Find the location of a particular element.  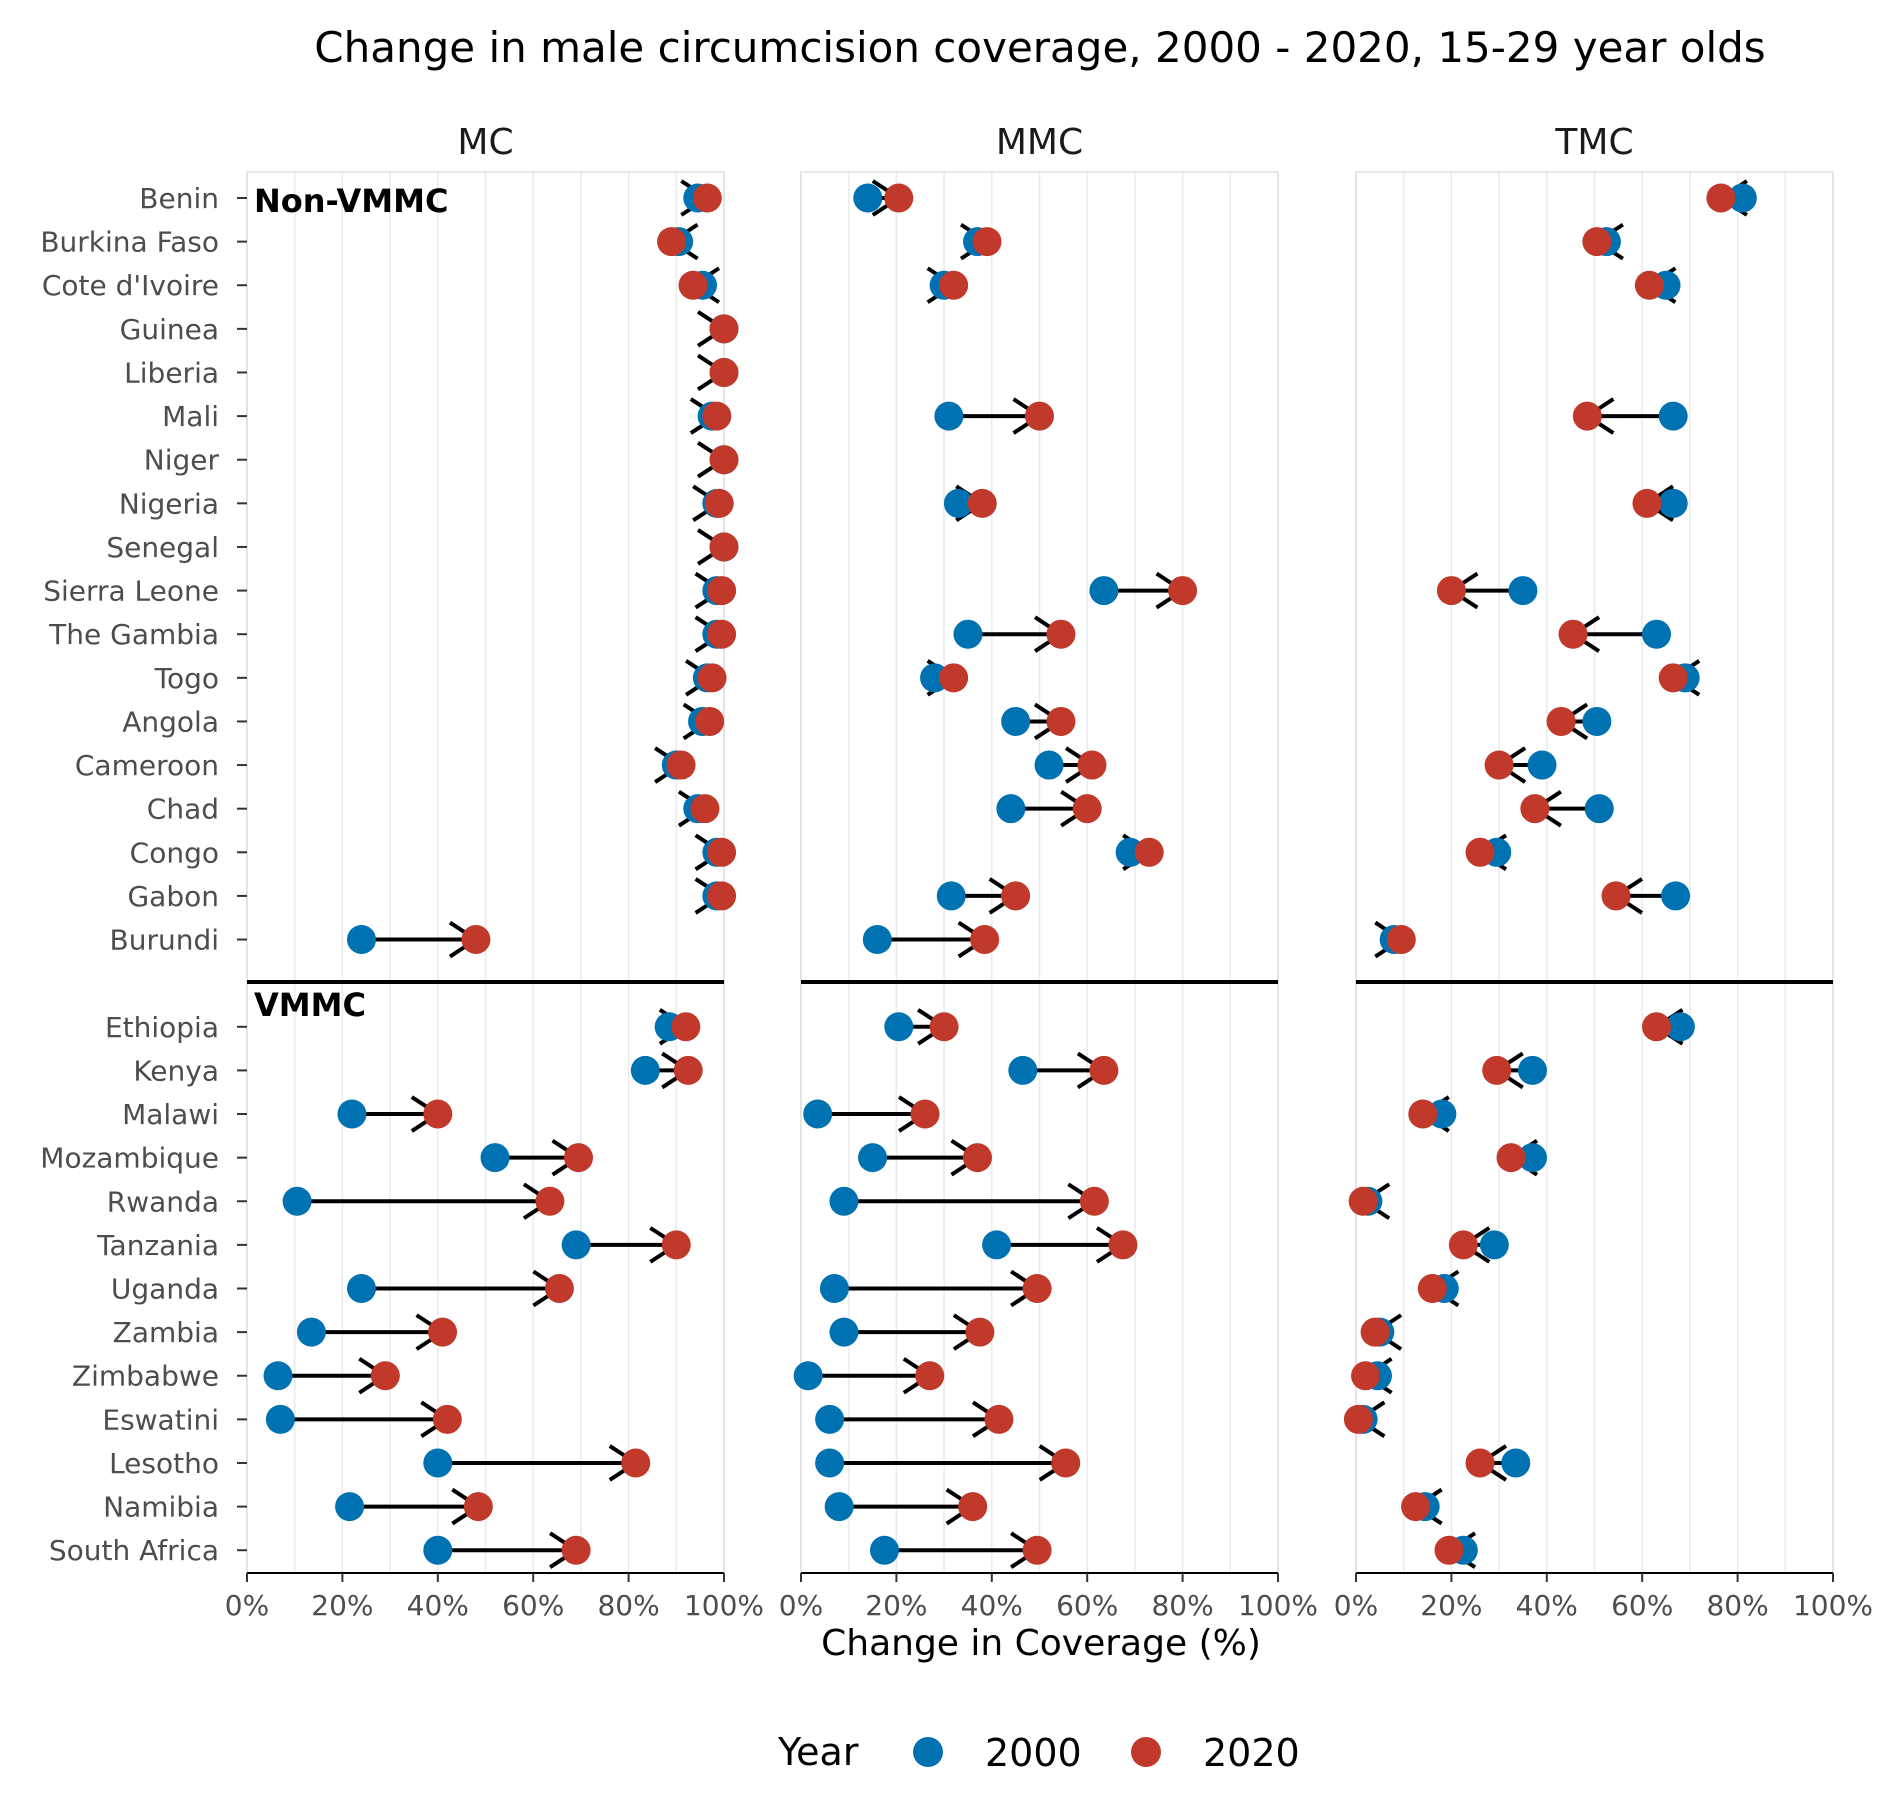

y-axis-label: Kenya is located at coordinates (176, 1070).